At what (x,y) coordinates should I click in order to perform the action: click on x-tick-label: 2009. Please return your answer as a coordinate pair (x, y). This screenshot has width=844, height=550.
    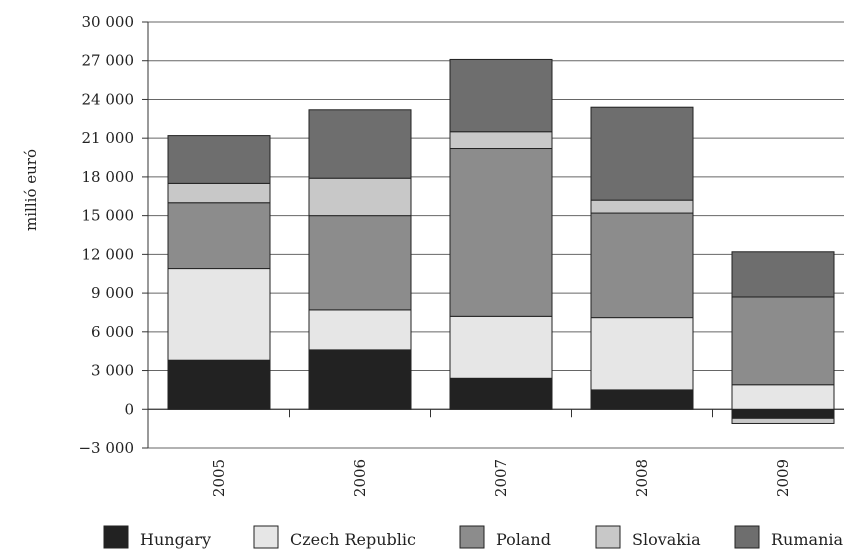
    Looking at the image, I should click on (783, 478).